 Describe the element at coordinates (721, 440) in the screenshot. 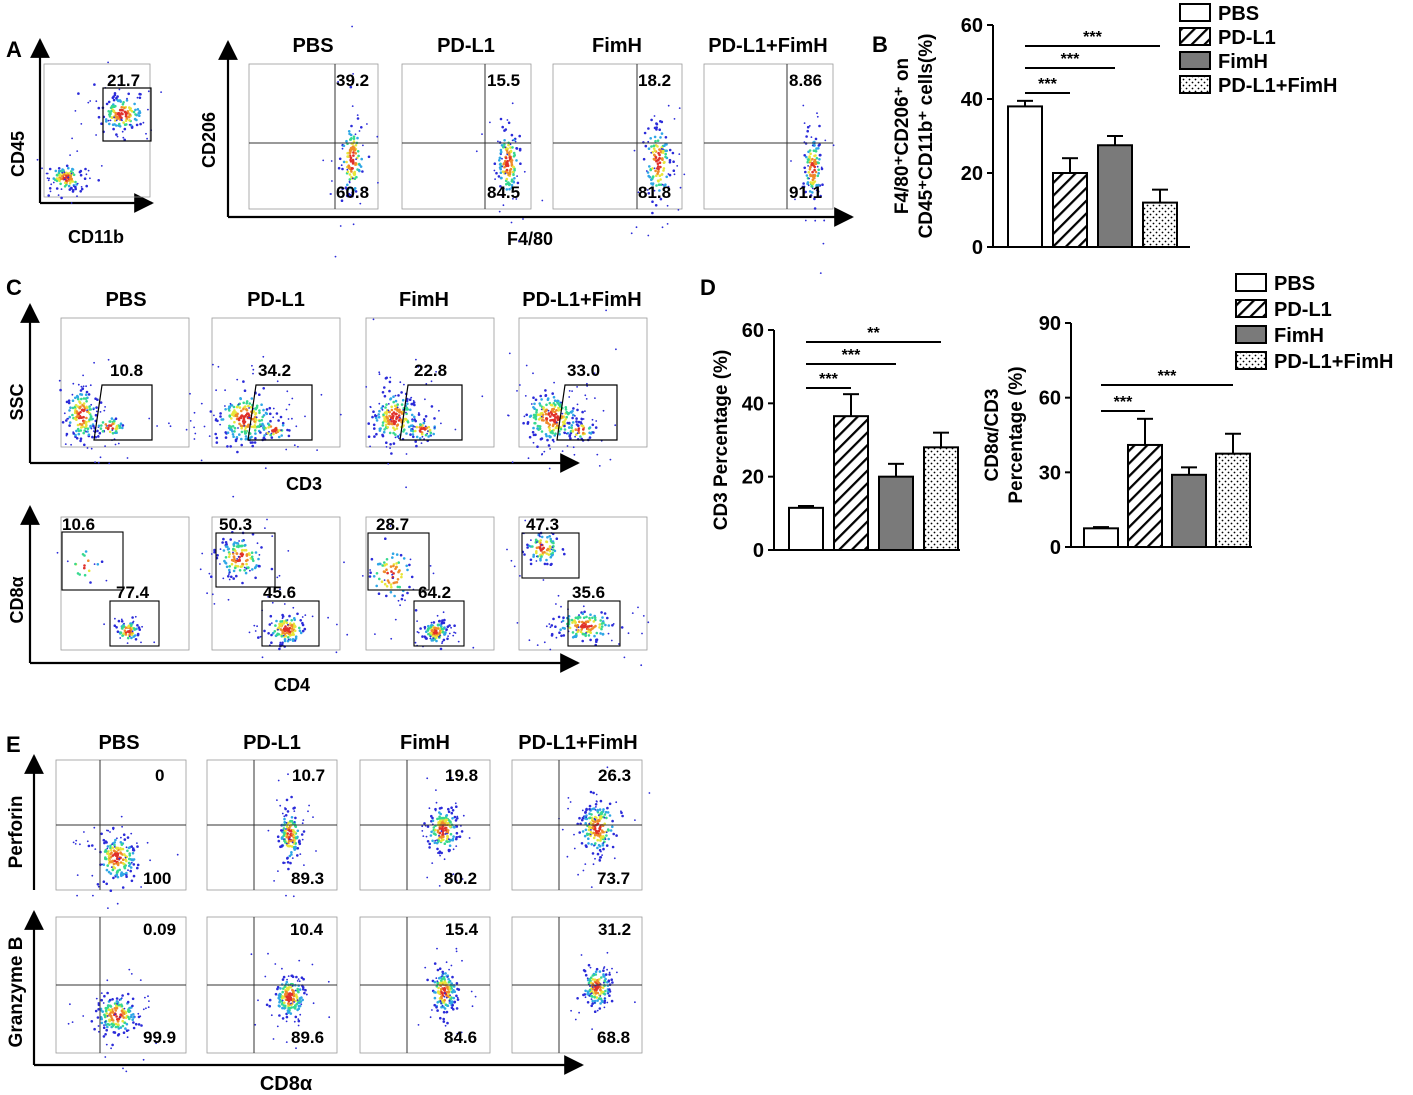

I see `y-axis-label: CD3 Percentage (%)` at that location.